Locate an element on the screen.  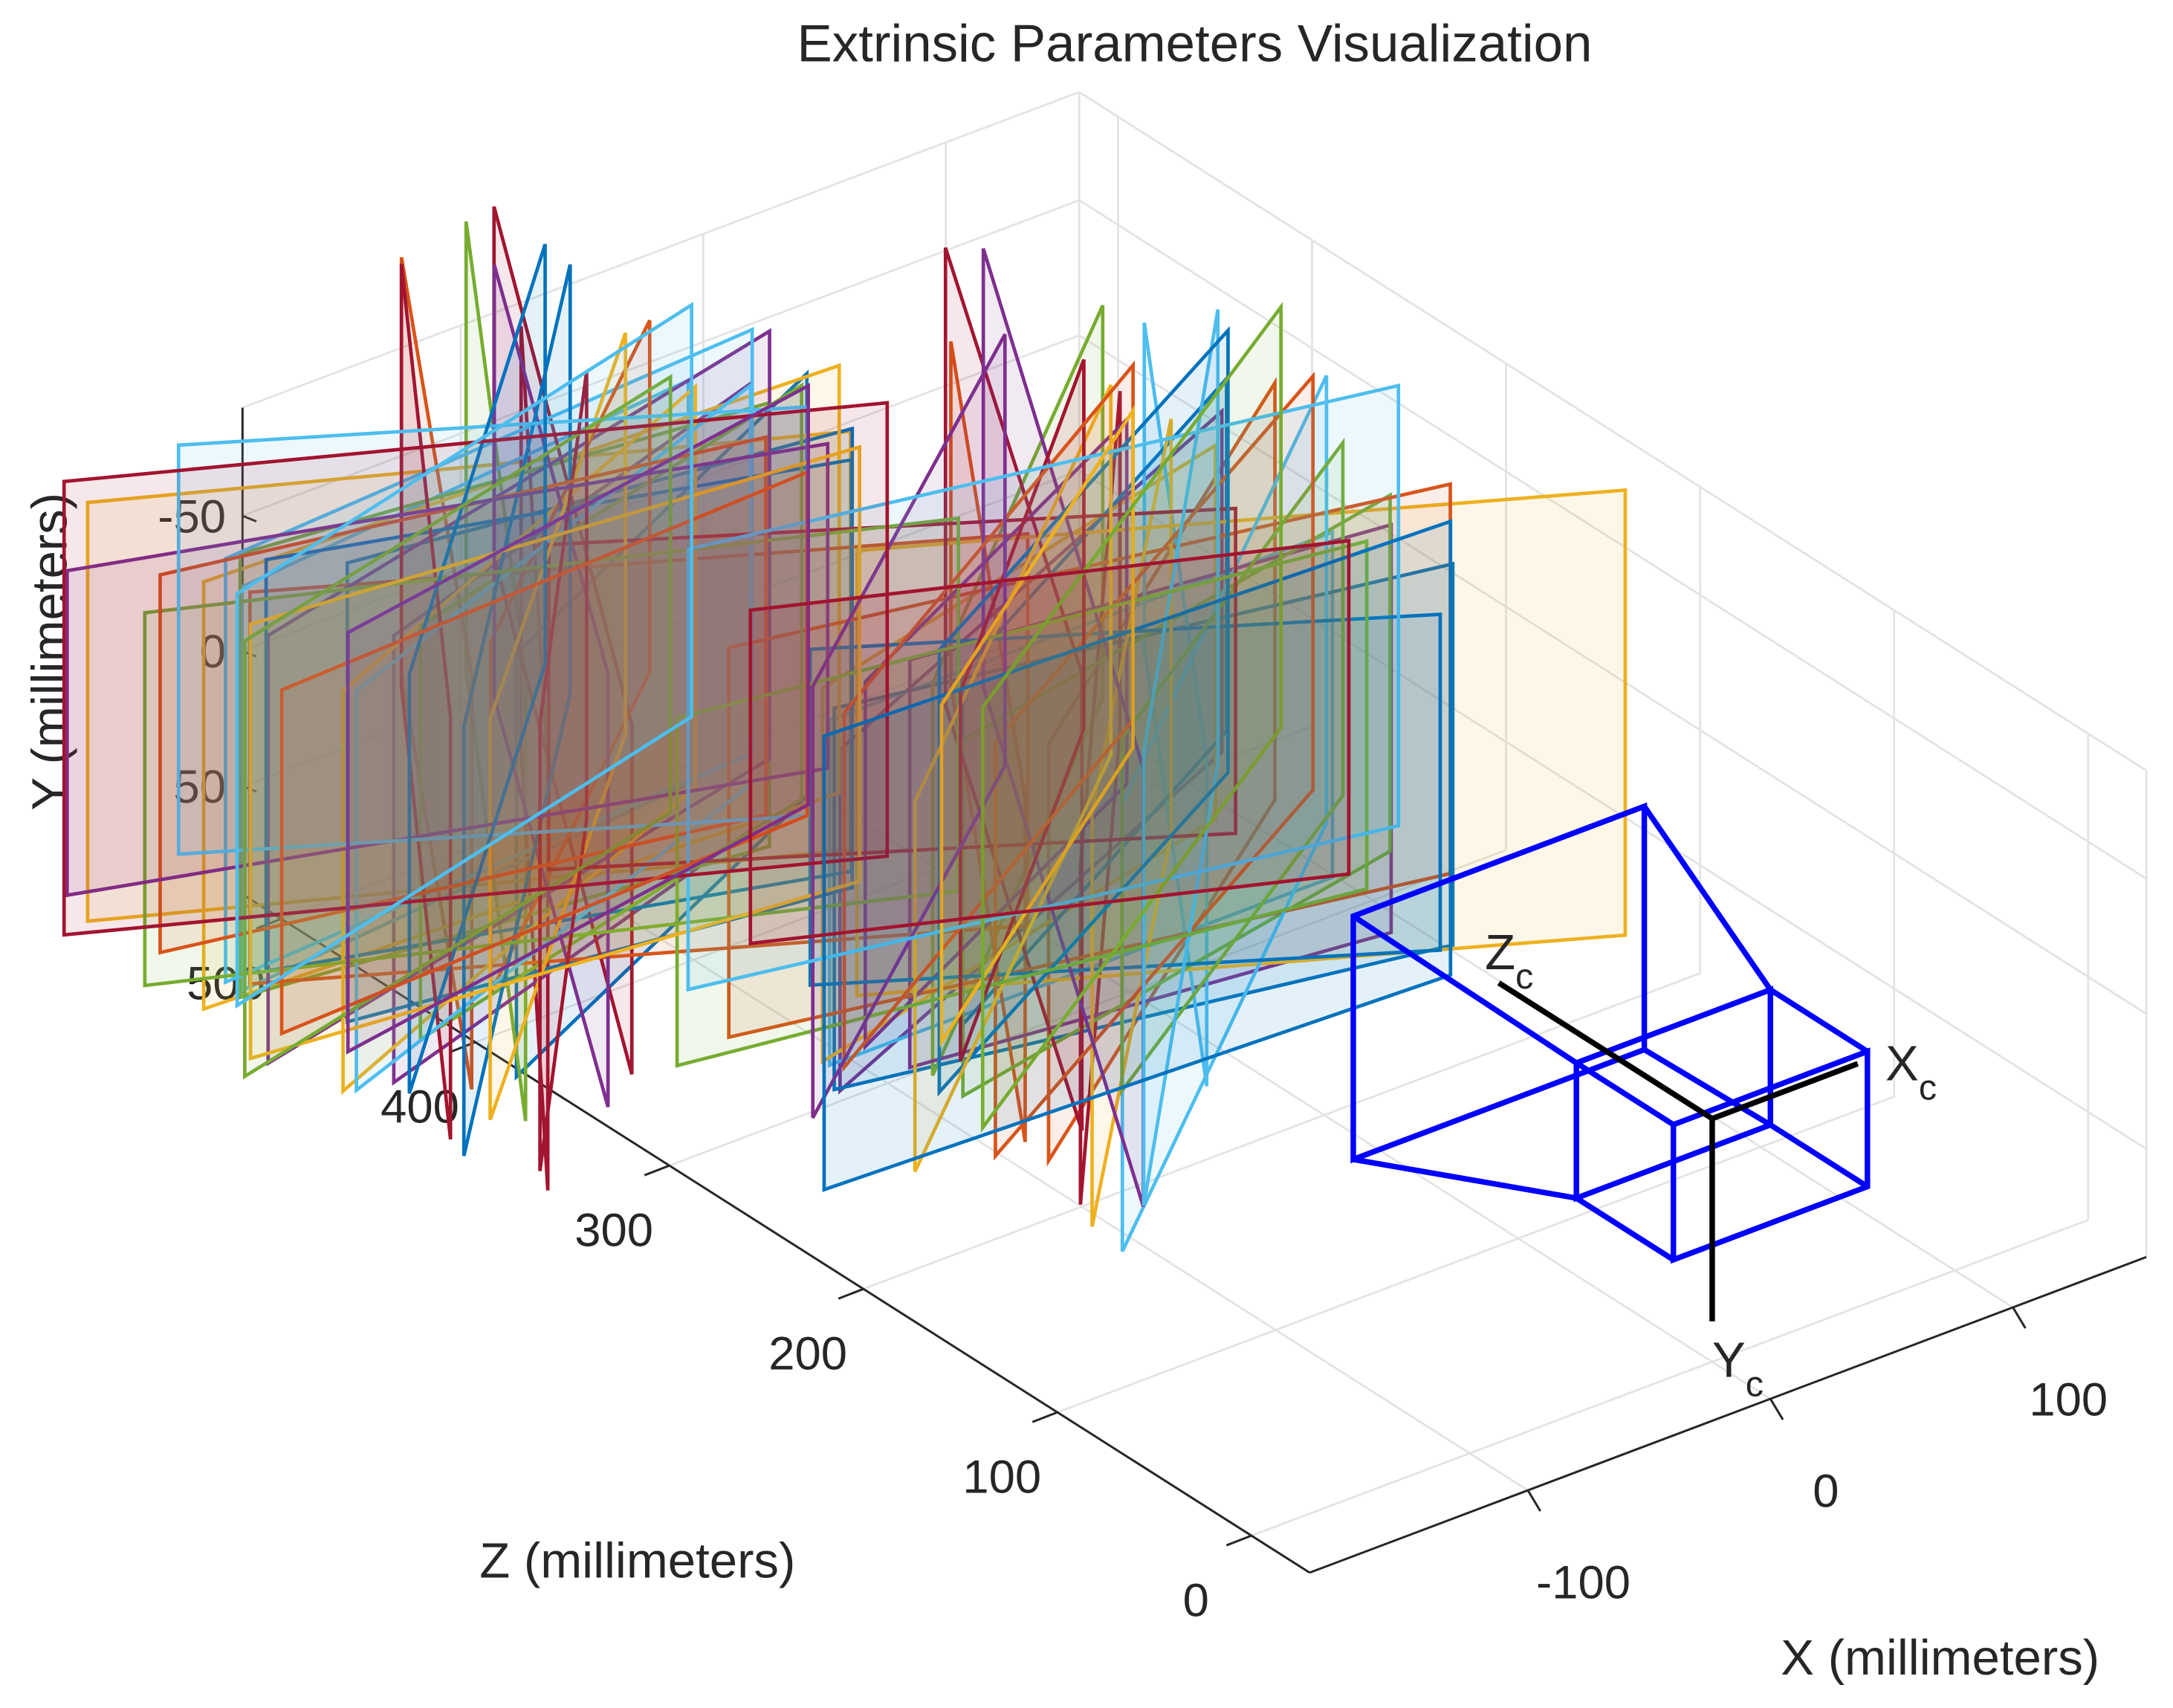
z-tick-label: 0 is located at coordinates (1196, 1600).